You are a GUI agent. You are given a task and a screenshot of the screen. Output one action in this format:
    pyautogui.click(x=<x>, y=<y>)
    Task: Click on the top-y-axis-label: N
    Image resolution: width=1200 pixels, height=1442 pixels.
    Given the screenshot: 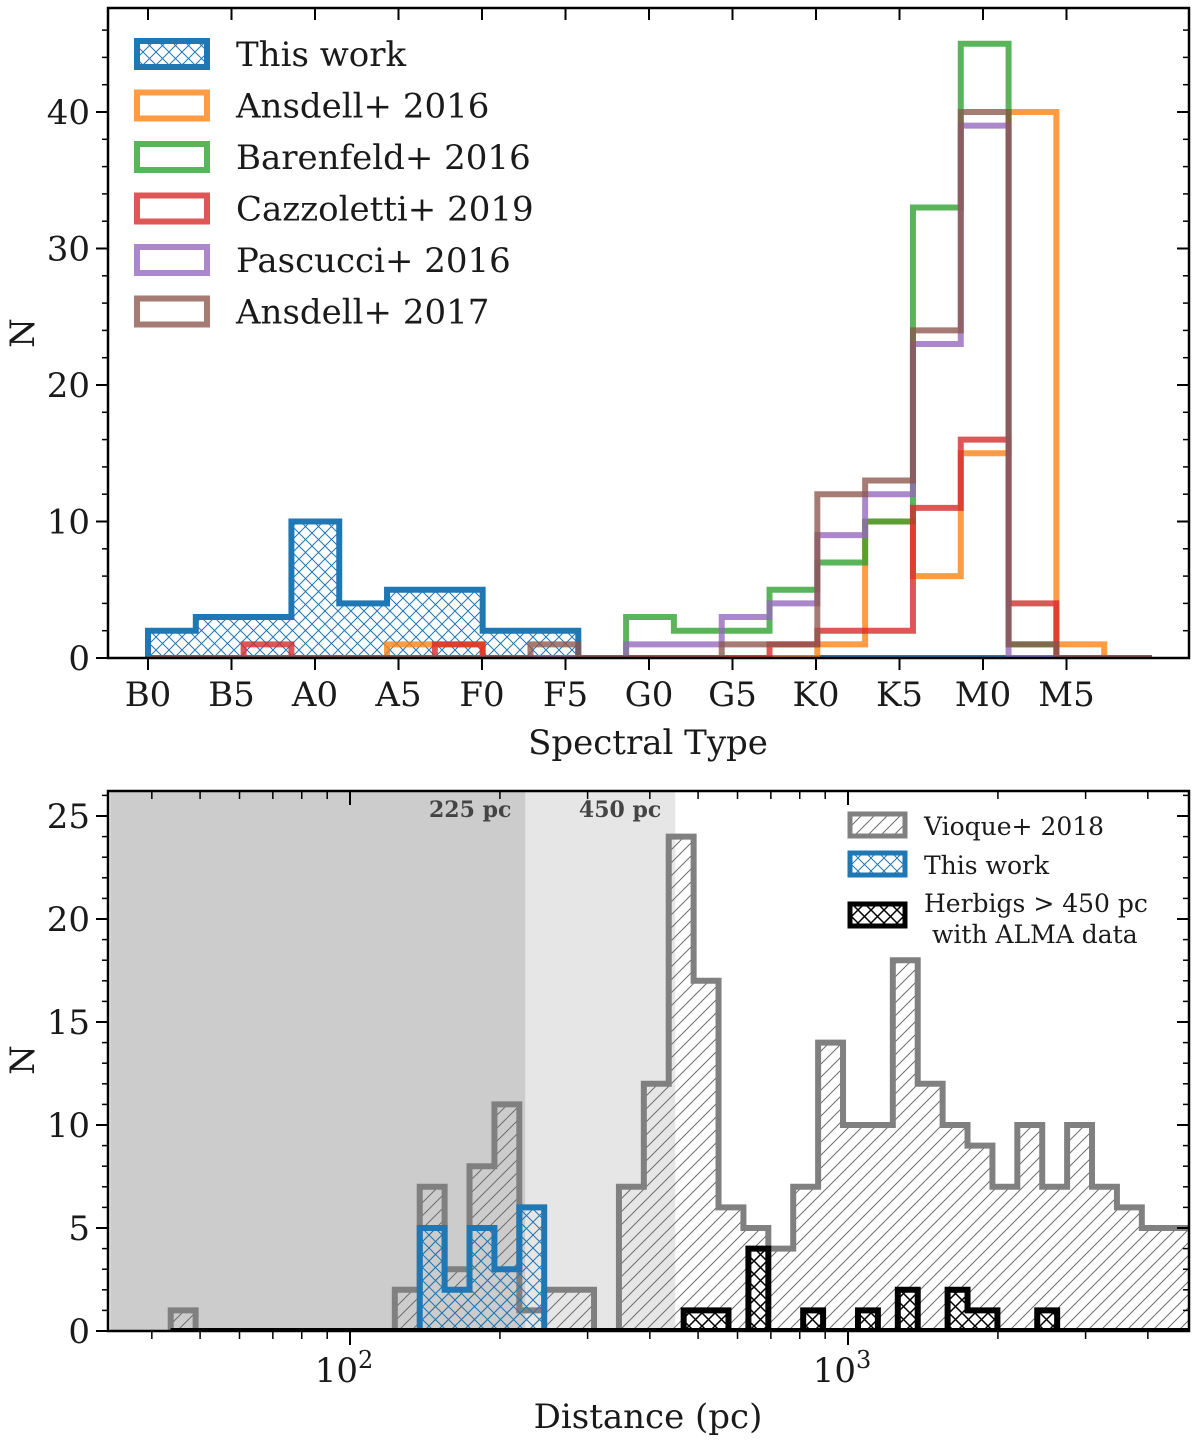 What is the action you would take?
    pyautogui.click(x=23, y=333)
    